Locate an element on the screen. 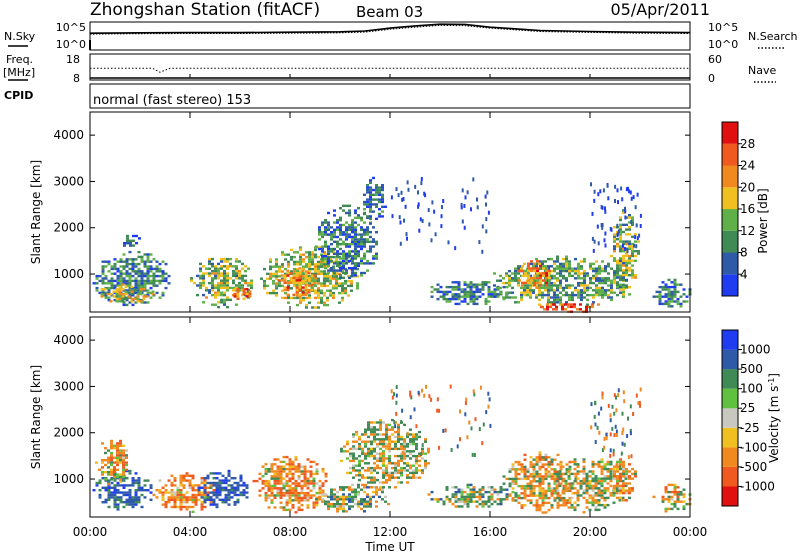 The width and height of the screenshot is (800, 554). ytick-label-1: 2000 is located at coordinates (68, 433).